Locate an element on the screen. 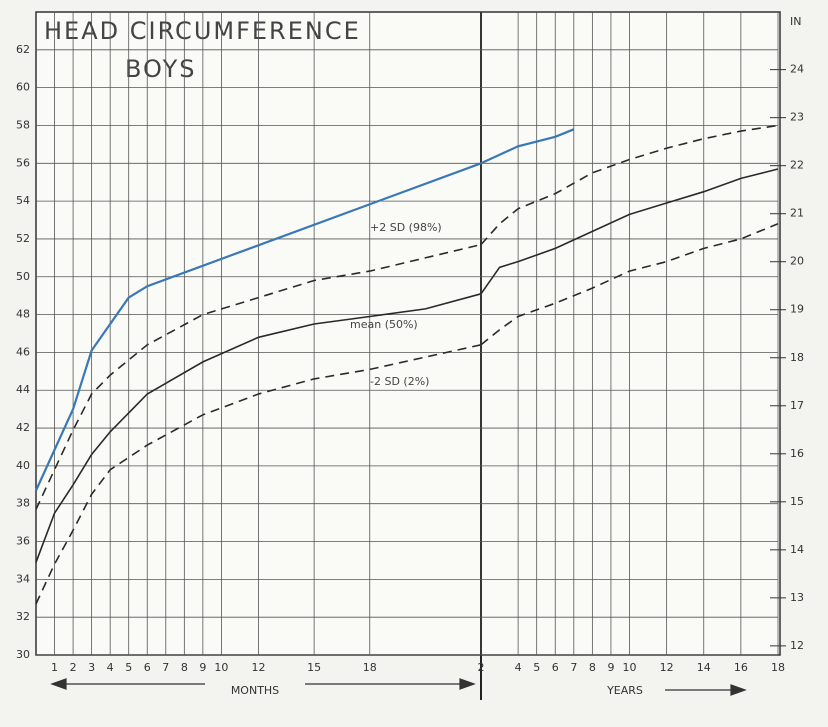 Image resolution: width=828 pixels, height=727 pixels. x-axis-label: MONTHS is located at coordinates (255, 690).